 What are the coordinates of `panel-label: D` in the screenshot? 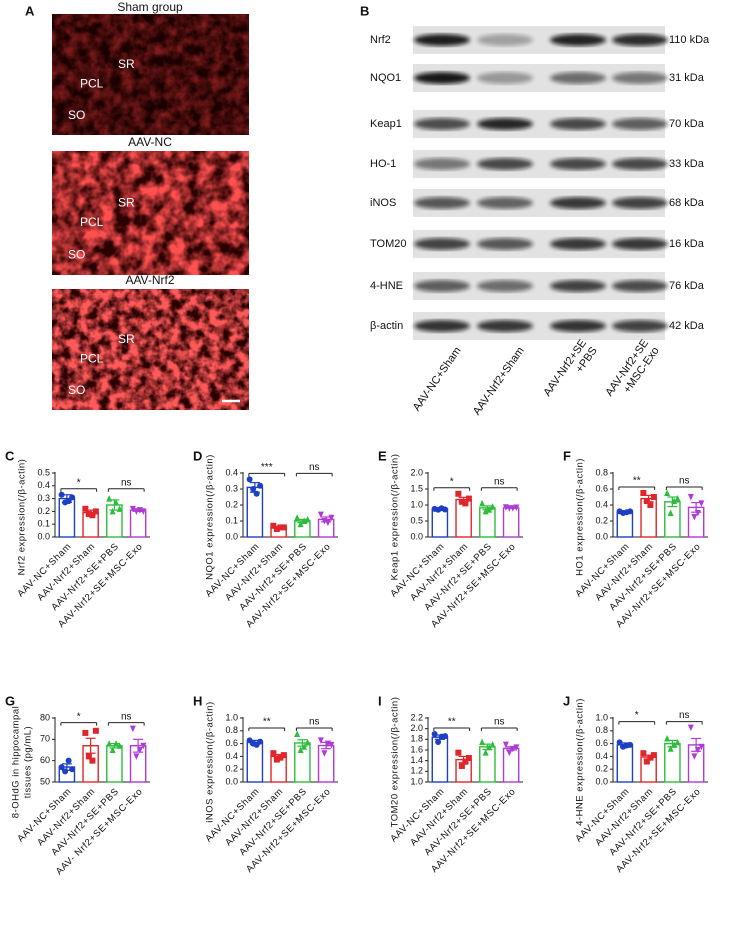 It's located at (197, 455).